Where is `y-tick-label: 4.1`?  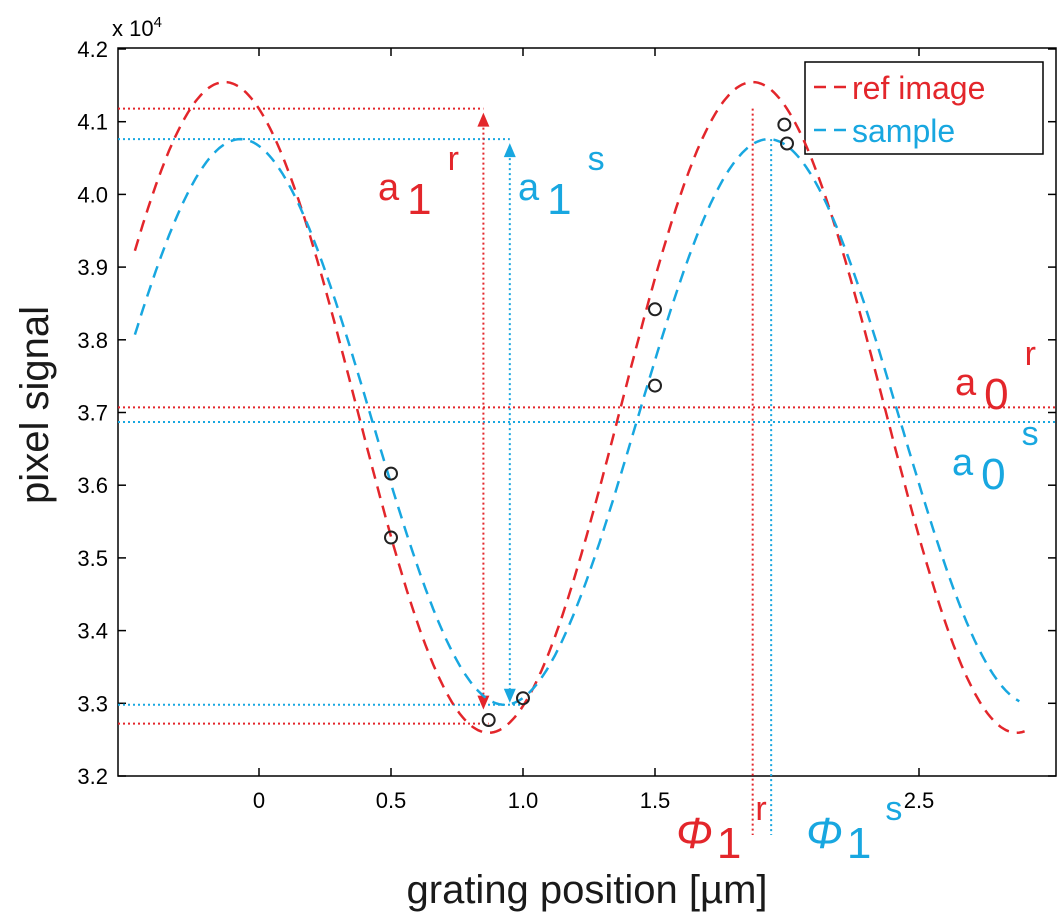 y-tick-label: 4.1 is located at coordinates (92, 122).